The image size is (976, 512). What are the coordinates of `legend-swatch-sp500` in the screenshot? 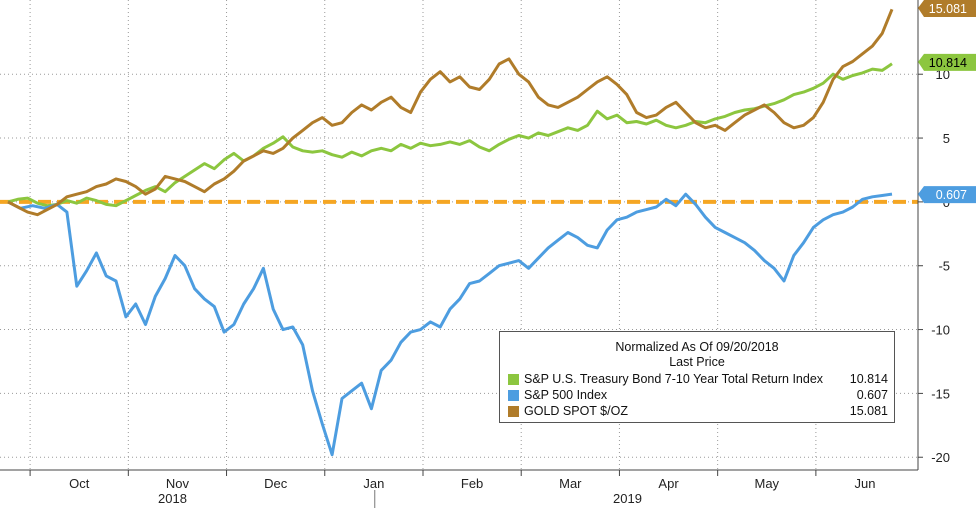 It's located at (513, 395).